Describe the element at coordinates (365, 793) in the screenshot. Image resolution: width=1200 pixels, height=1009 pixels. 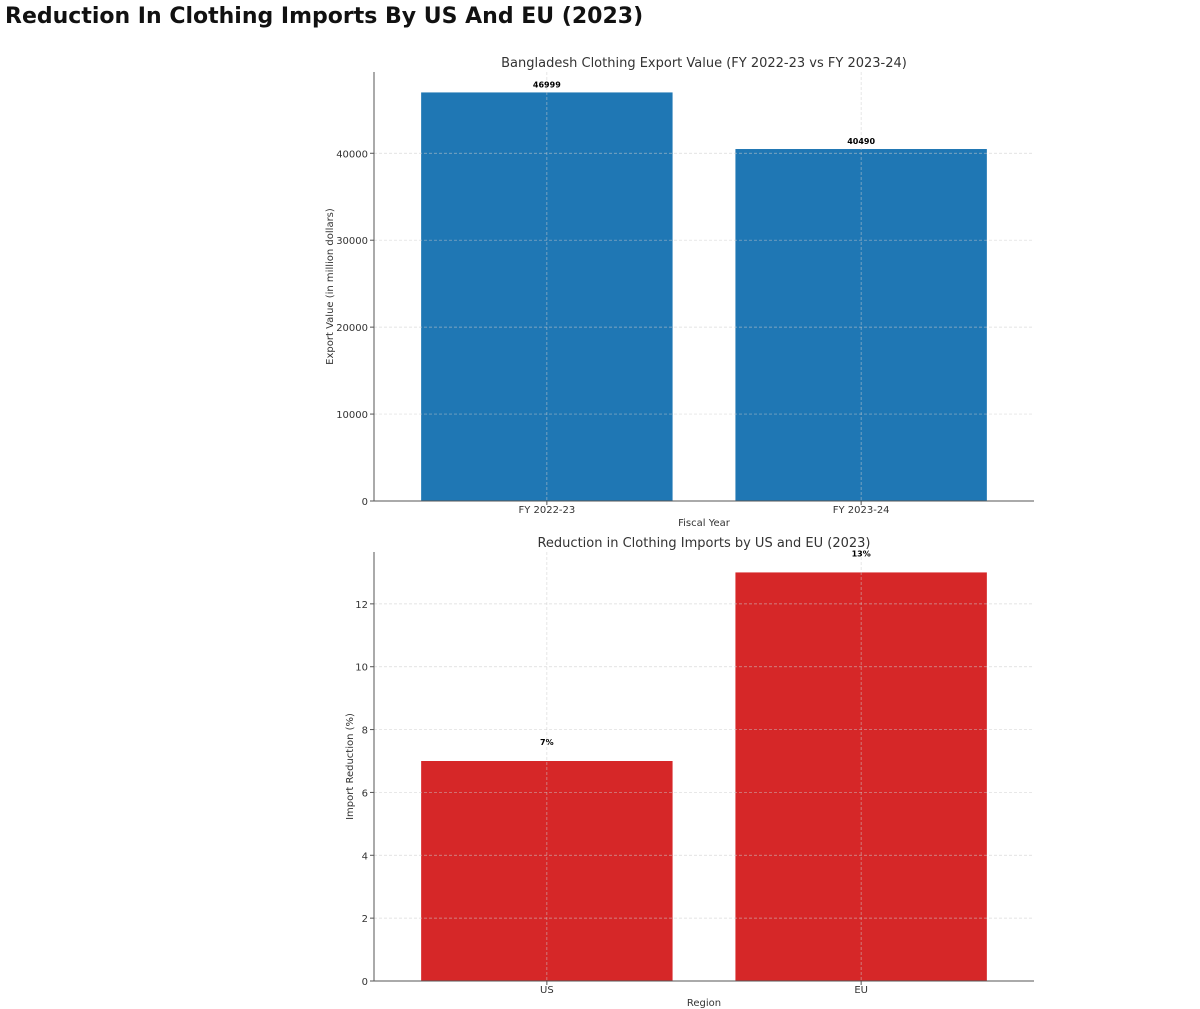
I see `y-tick-label: 6` at that location.